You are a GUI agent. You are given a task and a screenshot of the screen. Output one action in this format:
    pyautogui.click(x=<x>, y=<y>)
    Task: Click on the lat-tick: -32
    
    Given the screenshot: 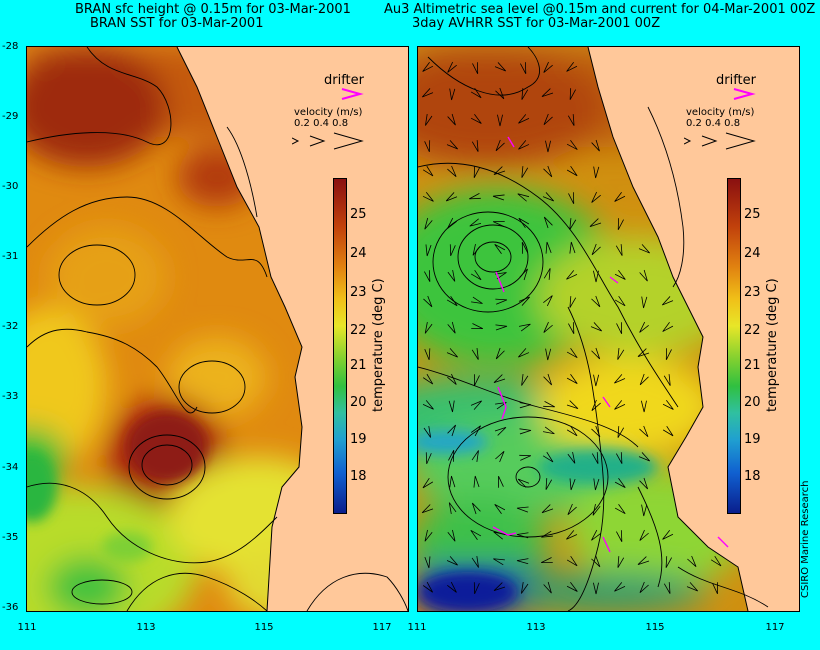 What is the action you would take?
    pyautogui.click(x=10, y=326)
    